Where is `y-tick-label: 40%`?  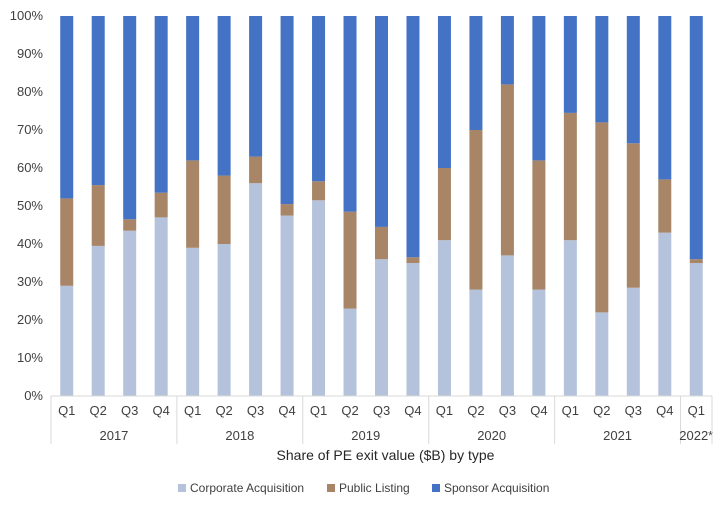 y-tick-label: 40% is located at coordinates (30, 243).